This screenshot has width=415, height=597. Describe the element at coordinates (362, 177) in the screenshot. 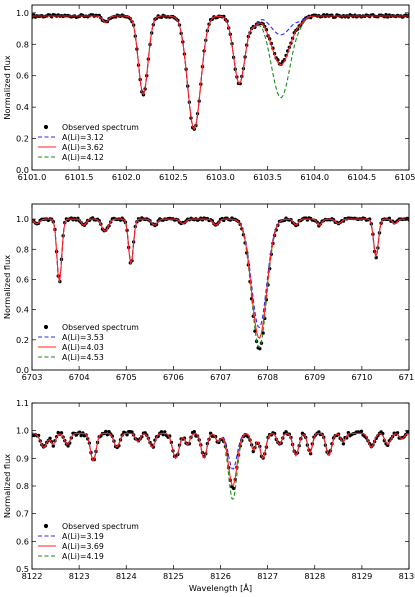

I see `x-tick-label: 6104.5` at that location.